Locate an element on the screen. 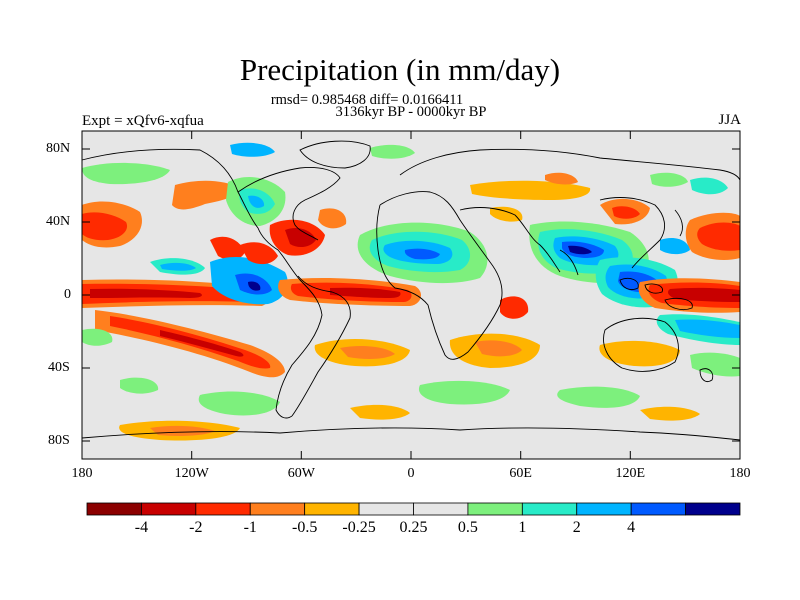 The width and height of the screenshot is (800, 600). plot-title: Precipitation (in mm/day) is located at coordinates (400, 69).